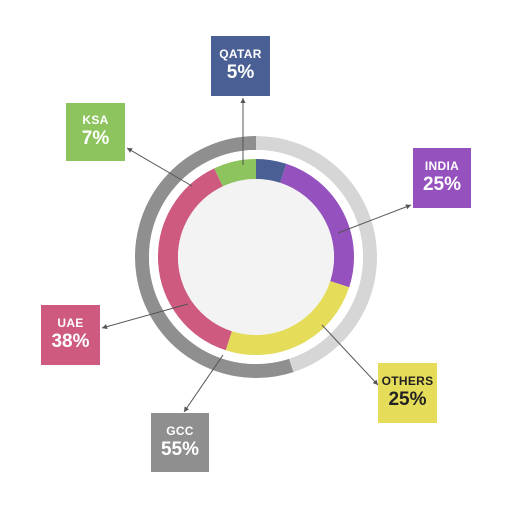 The image size is (512, 512). Describe the element at coordinates (145, 316) in the screenshot. I see `leader-uae` at that location.